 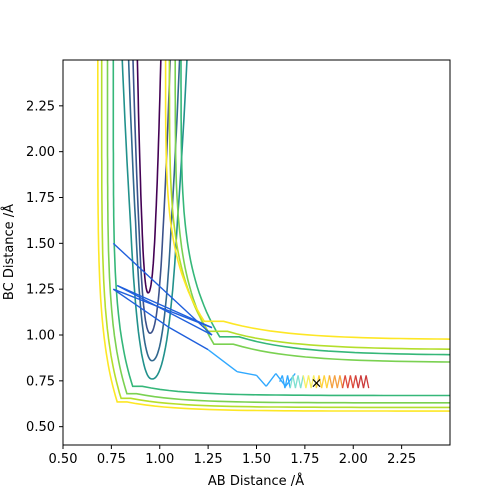 I want to click on x-tick-label: 1.25, so click(x=208, y=459).